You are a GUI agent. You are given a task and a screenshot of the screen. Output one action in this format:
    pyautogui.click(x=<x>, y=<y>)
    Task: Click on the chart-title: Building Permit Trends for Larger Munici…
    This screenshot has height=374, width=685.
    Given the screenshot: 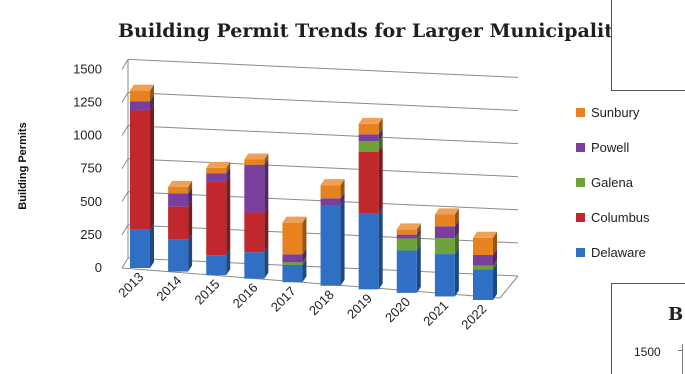 What is the action you would take?
    pyautogui.click(x=381, y=31)
    